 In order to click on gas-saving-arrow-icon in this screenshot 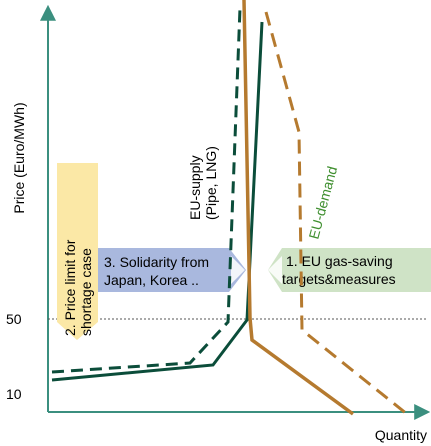, I will do `click(275, 270)`.